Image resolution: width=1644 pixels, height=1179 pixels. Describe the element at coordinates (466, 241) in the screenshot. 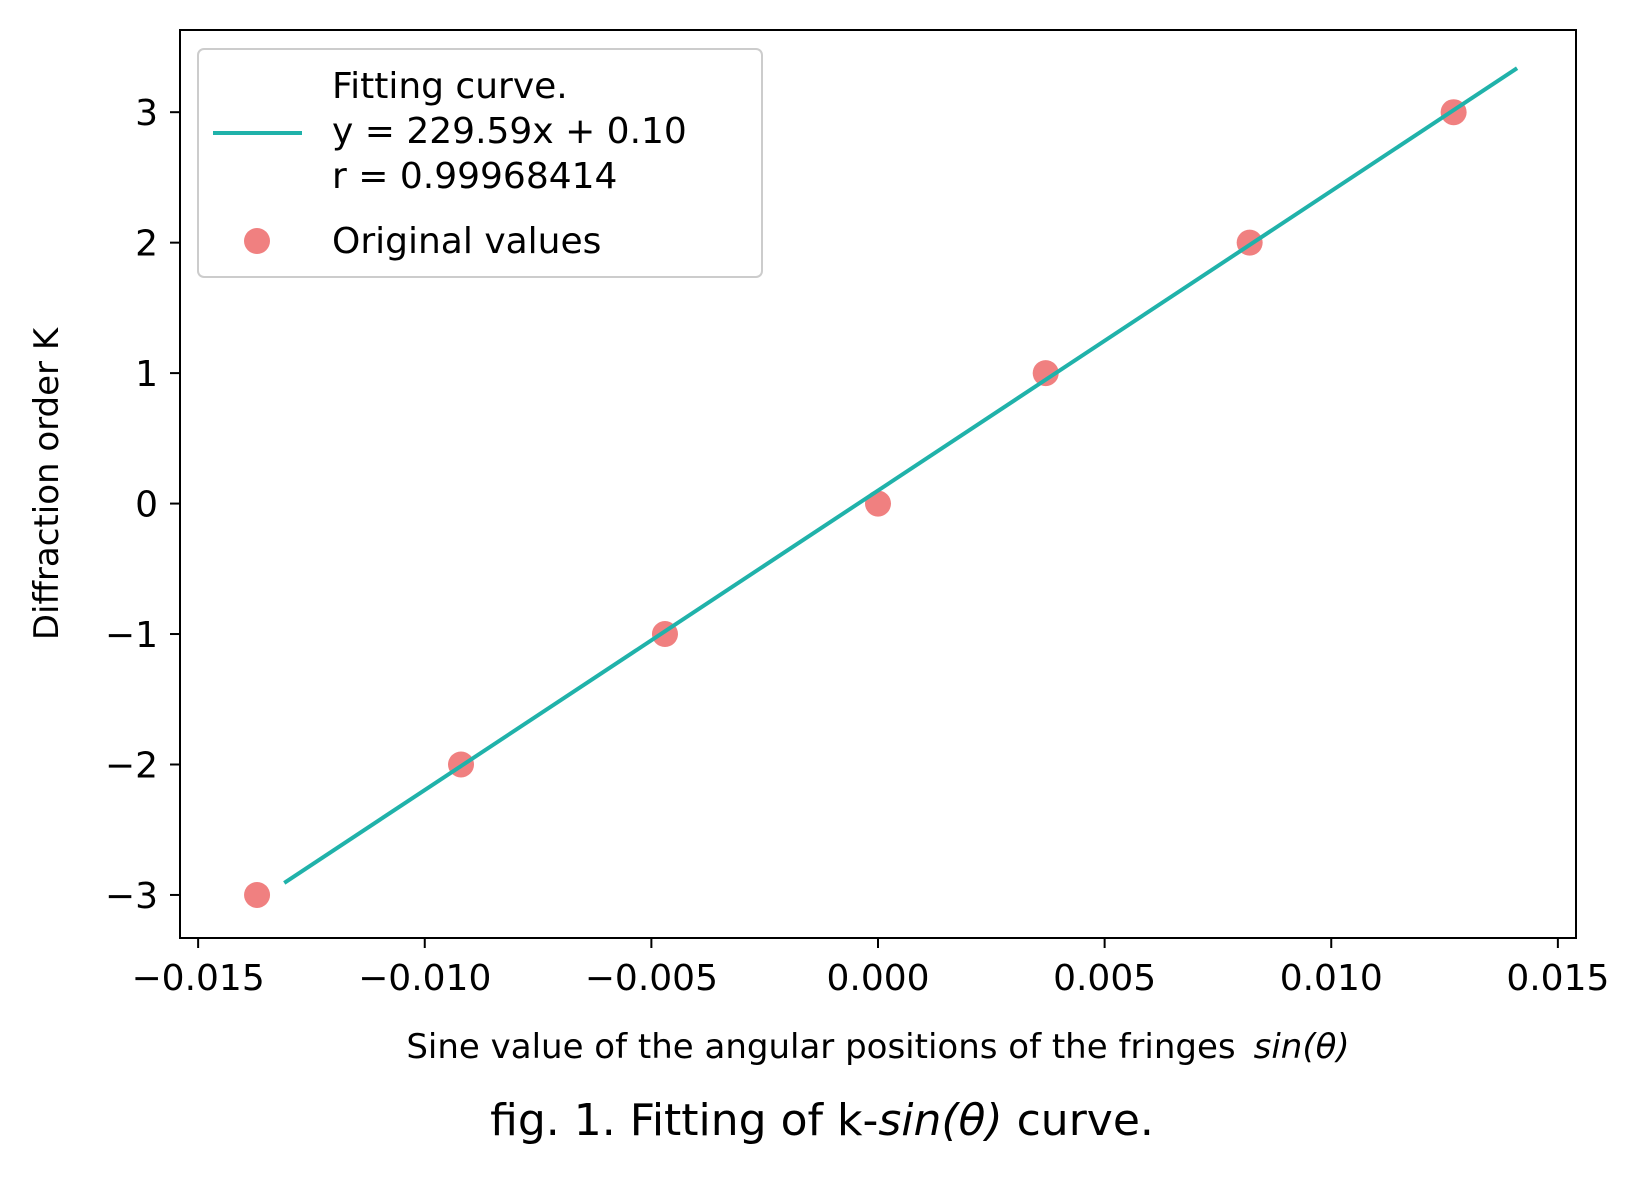

I see `legend-points-name: Original values` at that location.